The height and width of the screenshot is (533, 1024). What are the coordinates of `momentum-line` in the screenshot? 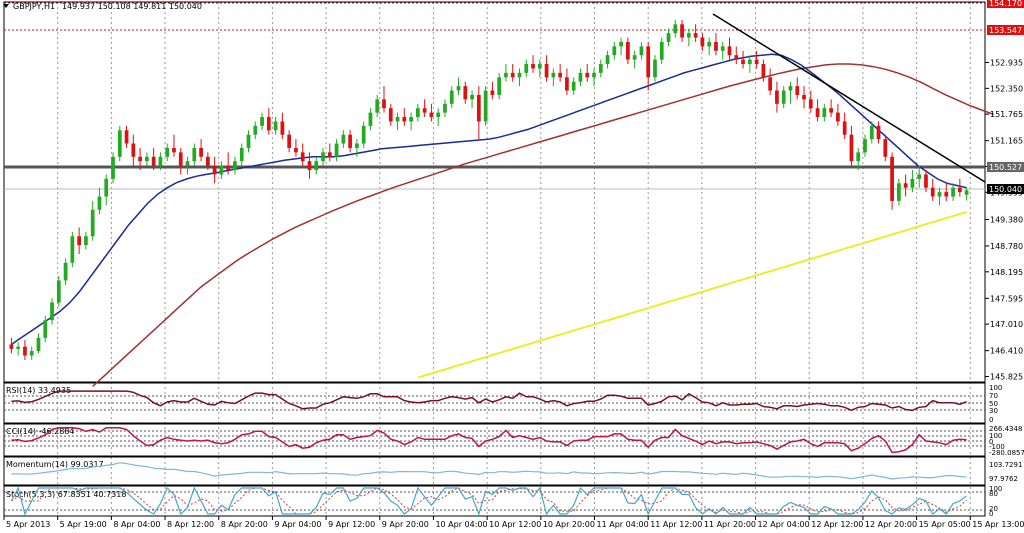 It's located at (489, 471).